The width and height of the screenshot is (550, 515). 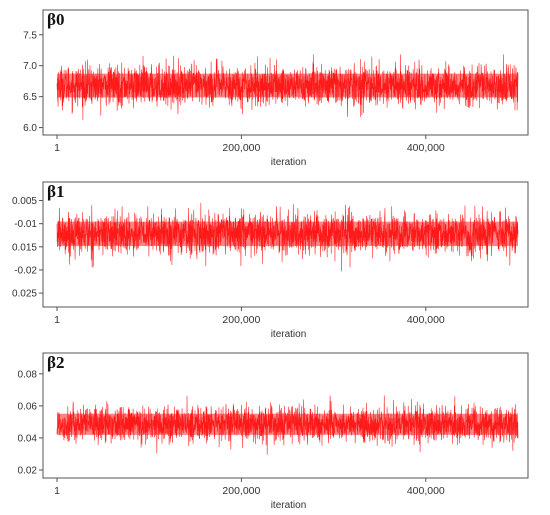 I want to click on y-tick-label: 6.0, so click(x=30, y=128).